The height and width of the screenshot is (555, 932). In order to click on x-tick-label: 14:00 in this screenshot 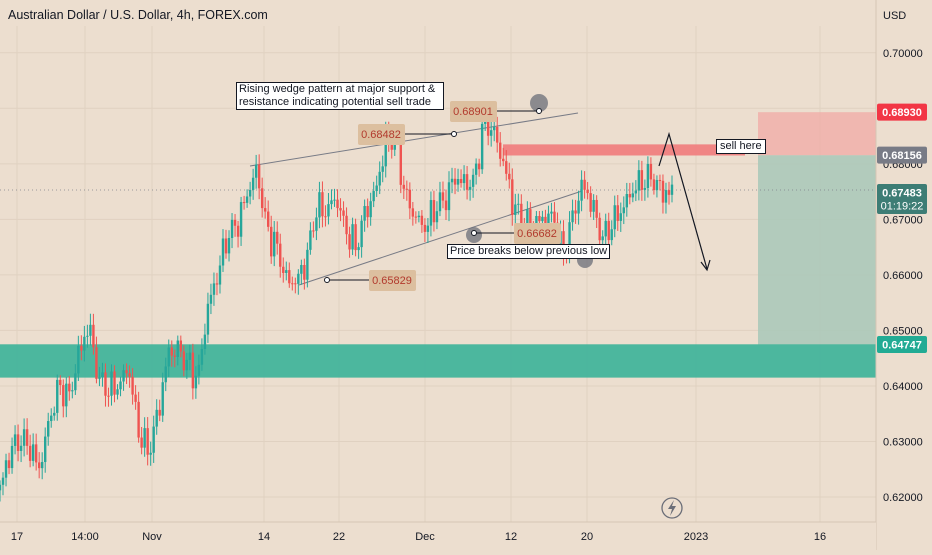, I will do `click(85, 537)`.